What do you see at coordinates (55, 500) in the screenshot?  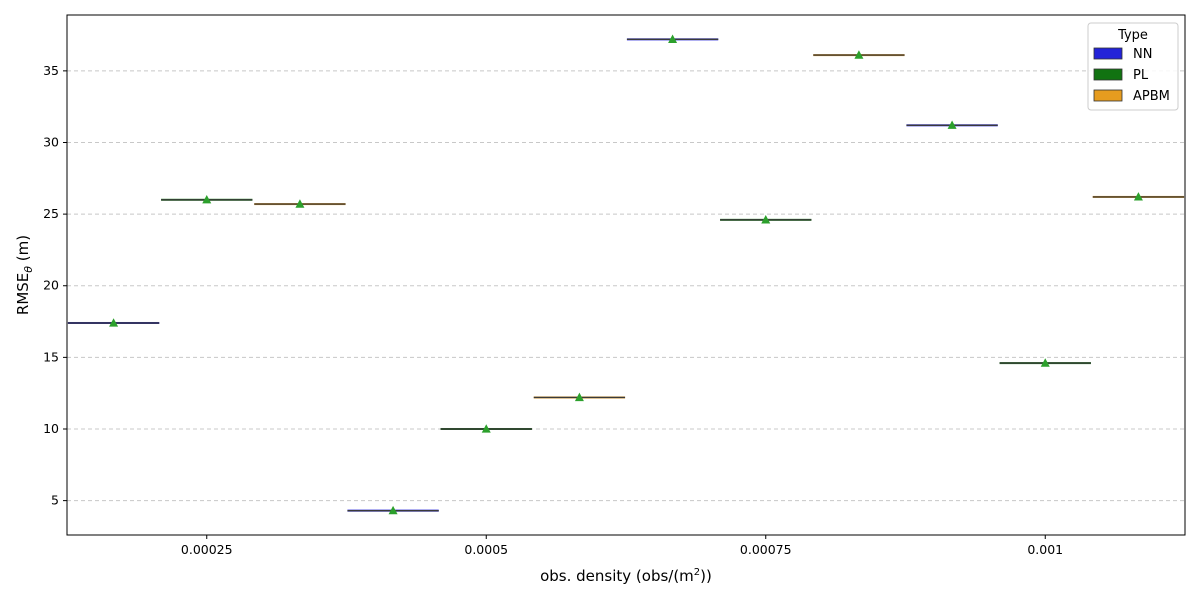 I see `y-tick-label: 5` at bounding box center [55, 500].